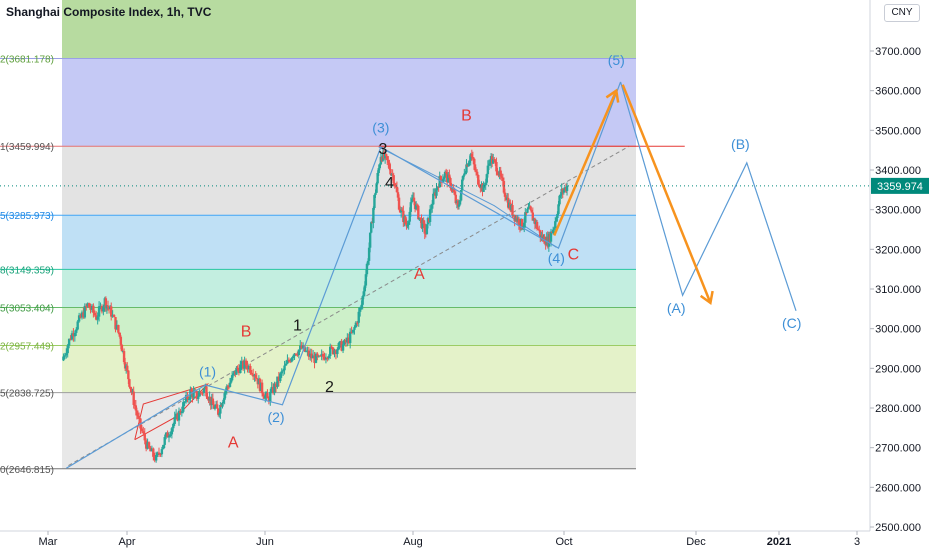 The width and height of the screenshot is (932, 550). I want to click on y-axis-tick-label: 2700.000, so click(898, 449).